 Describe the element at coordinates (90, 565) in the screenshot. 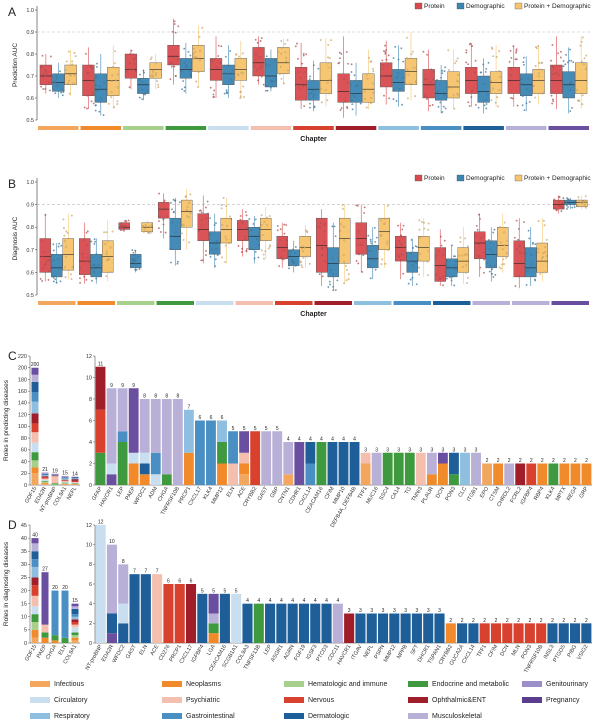

I see `y-tick-label: 8` at that location.